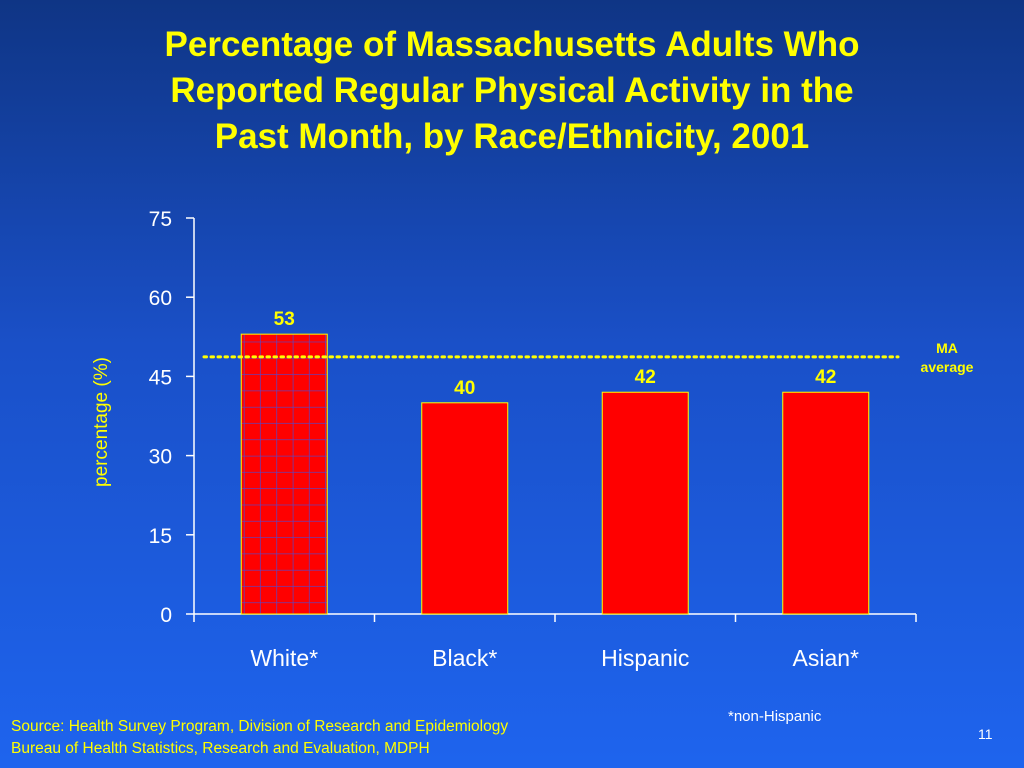 The width and height of the screenshot is (1024, 768). I want to click on ma-average-label: MA, so click(947, 348).